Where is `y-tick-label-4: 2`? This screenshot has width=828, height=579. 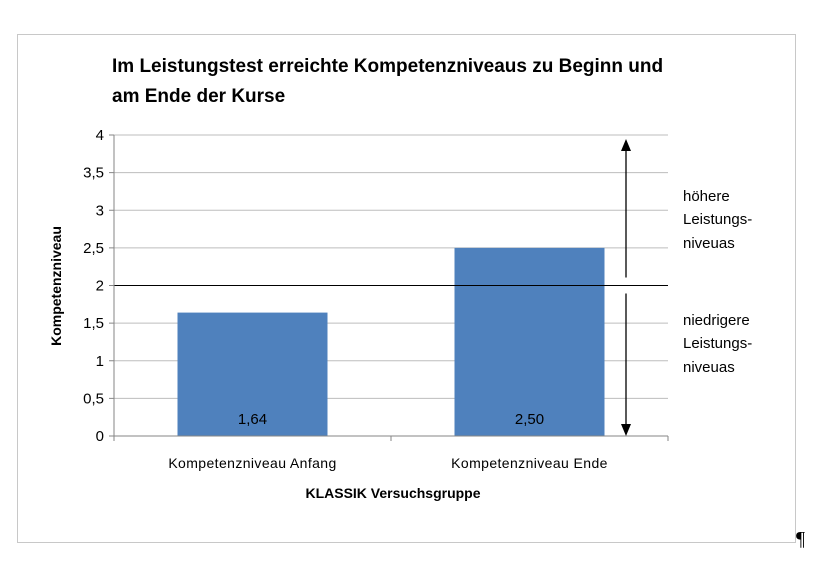
y-tick-label-4: 2 is located at coordinates (100, 286).